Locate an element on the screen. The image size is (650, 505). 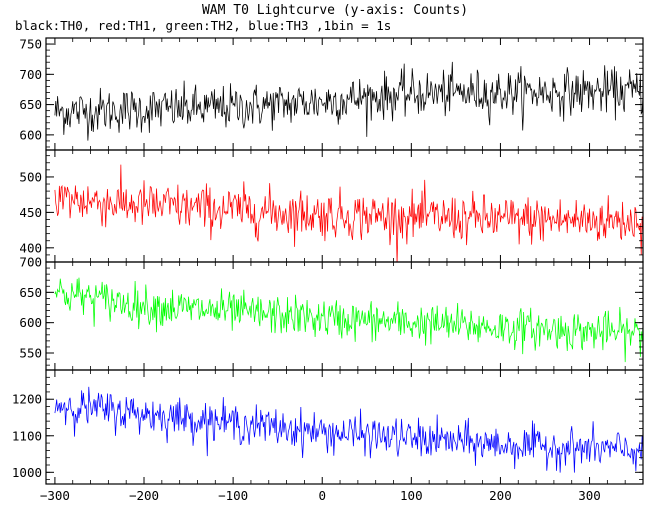
y-tick-label: 500 is located at coordinates (30, 176).